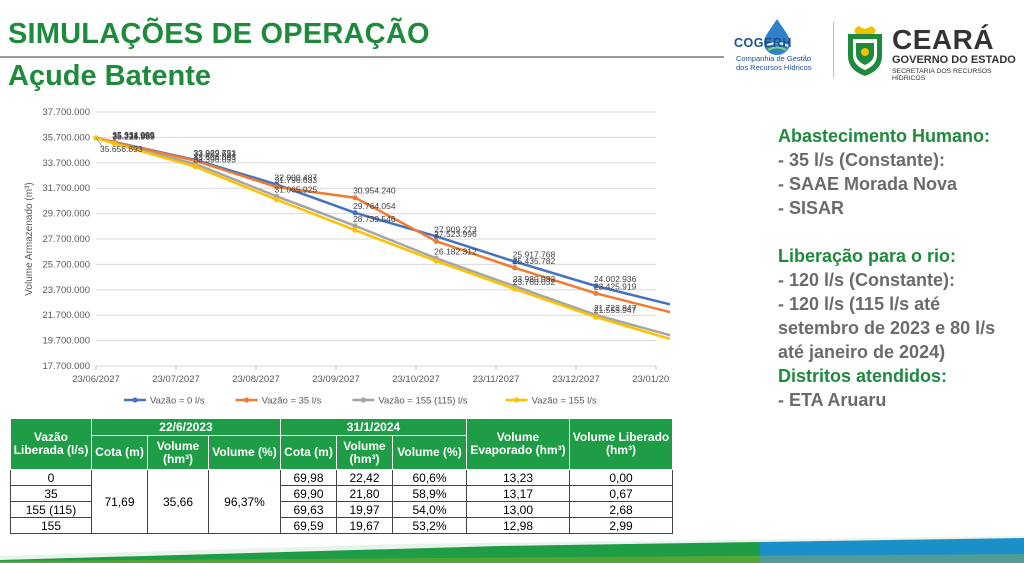  Describe the element at coordinates (214, 157) in the screenshot. I see `data-label: 33.606.093` at that location.